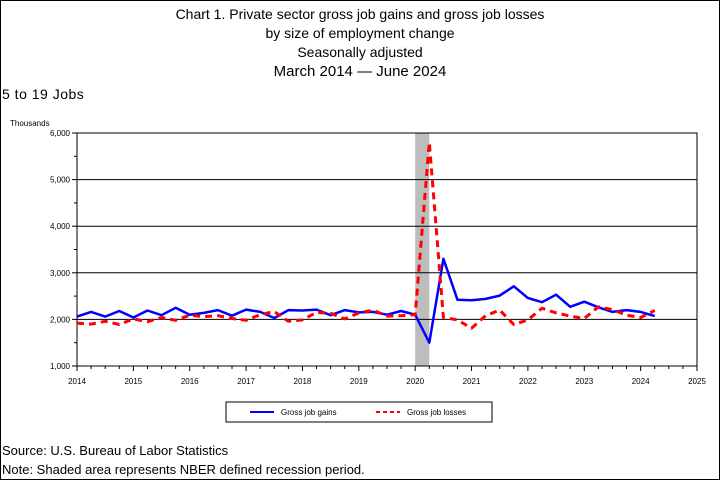  Describe the element at coordinates (360, 52) in the screenshot. I see `chart-adjustment-note: Seasonally adjusted` at that location.